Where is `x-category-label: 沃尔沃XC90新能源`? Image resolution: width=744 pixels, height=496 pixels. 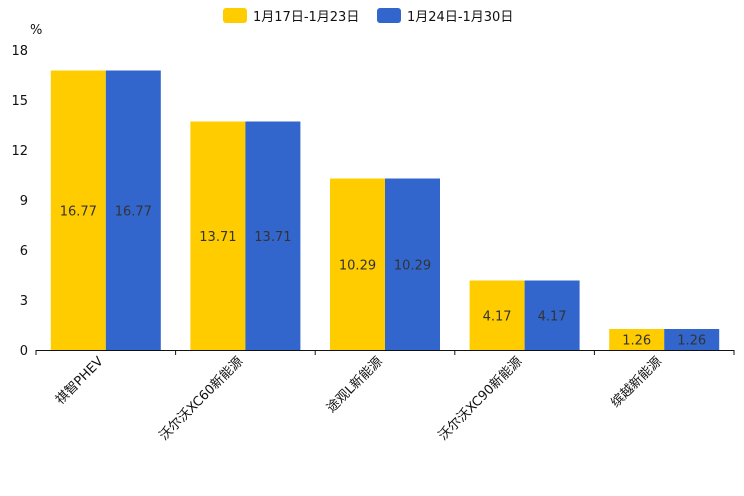 x-category-label: 沃尔沃XC90新能源 is located at coordinates (480, 399).